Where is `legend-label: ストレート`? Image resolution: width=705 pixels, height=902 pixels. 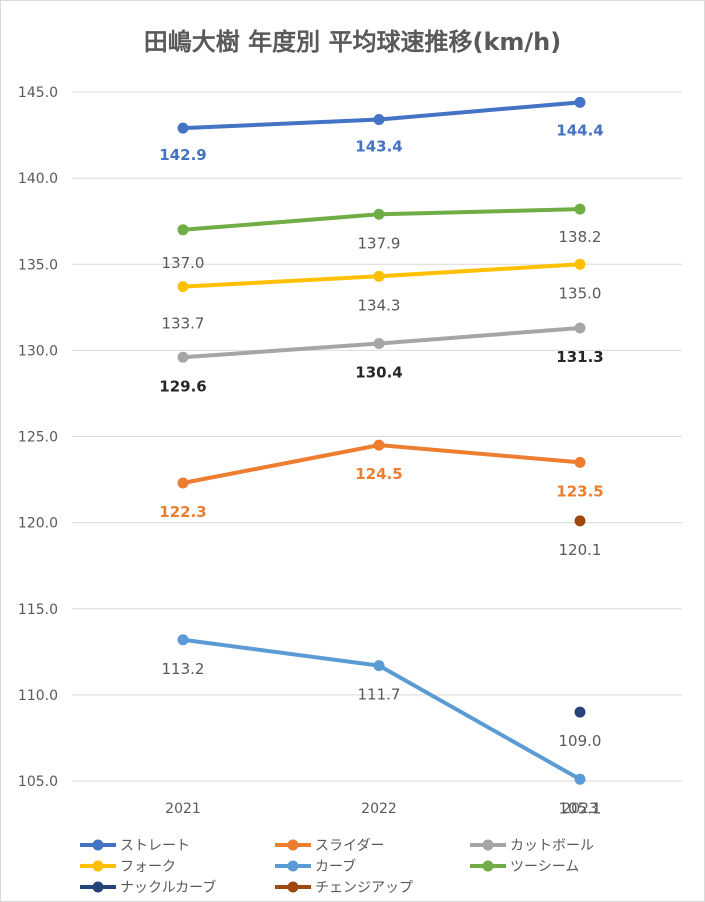 legend-label: ストレート is located at coordinates (155, 846).